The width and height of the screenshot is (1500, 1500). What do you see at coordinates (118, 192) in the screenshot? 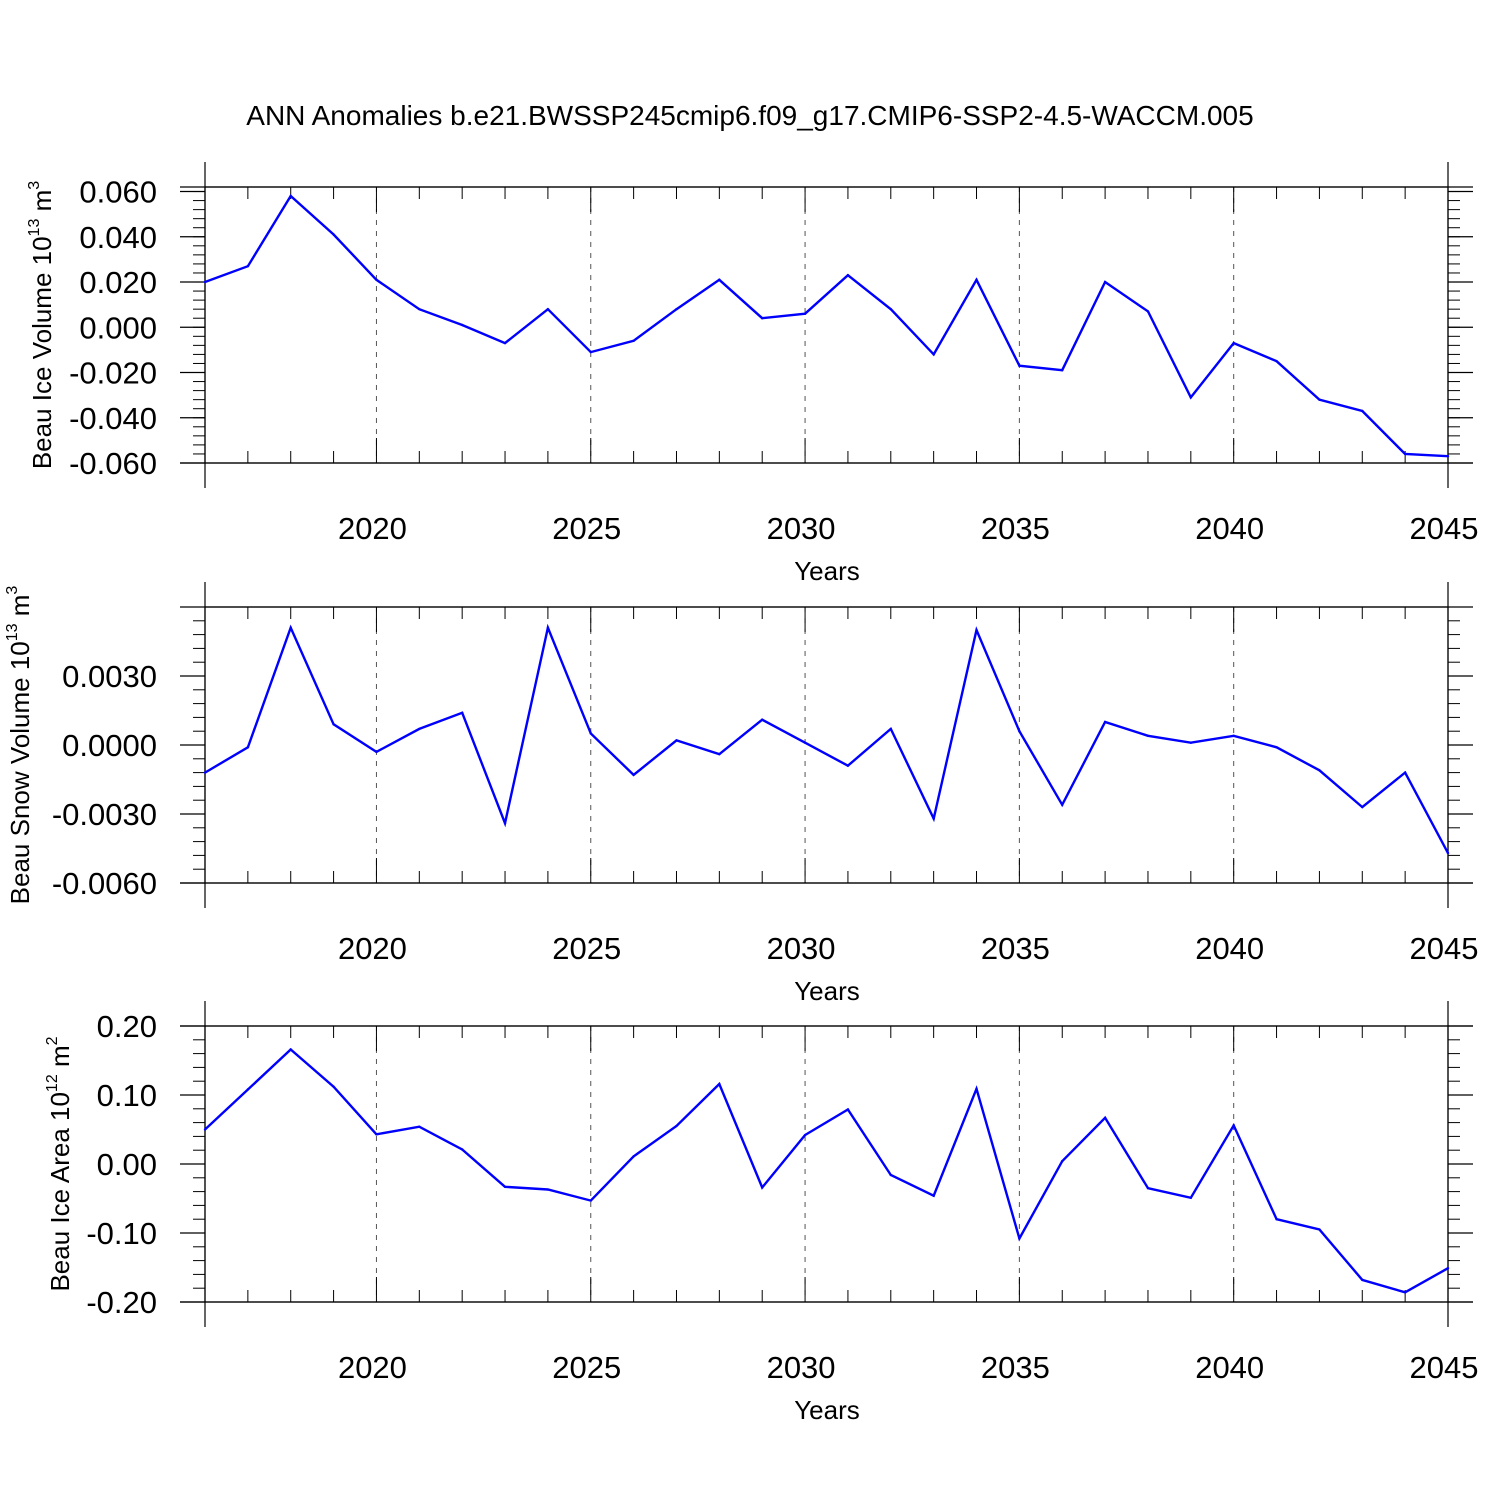
I see `y-tick-label: 0.060` at bounding box center [118, 192].